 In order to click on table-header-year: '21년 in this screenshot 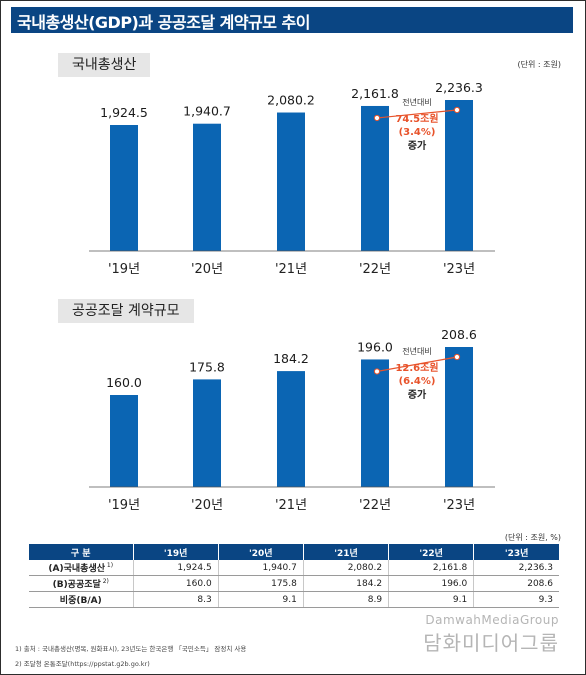, I will do `click(346, 552)`.